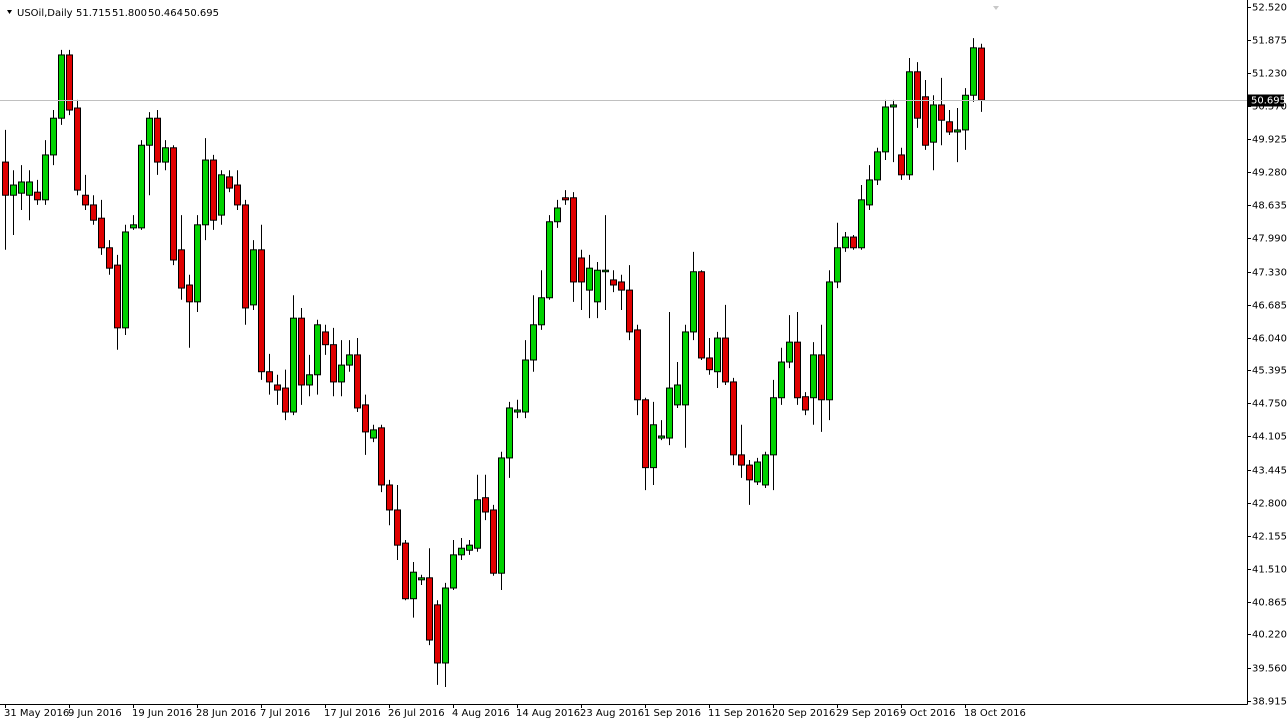  I want to click on y-tick-label: 38.915, so click(1269, 702).